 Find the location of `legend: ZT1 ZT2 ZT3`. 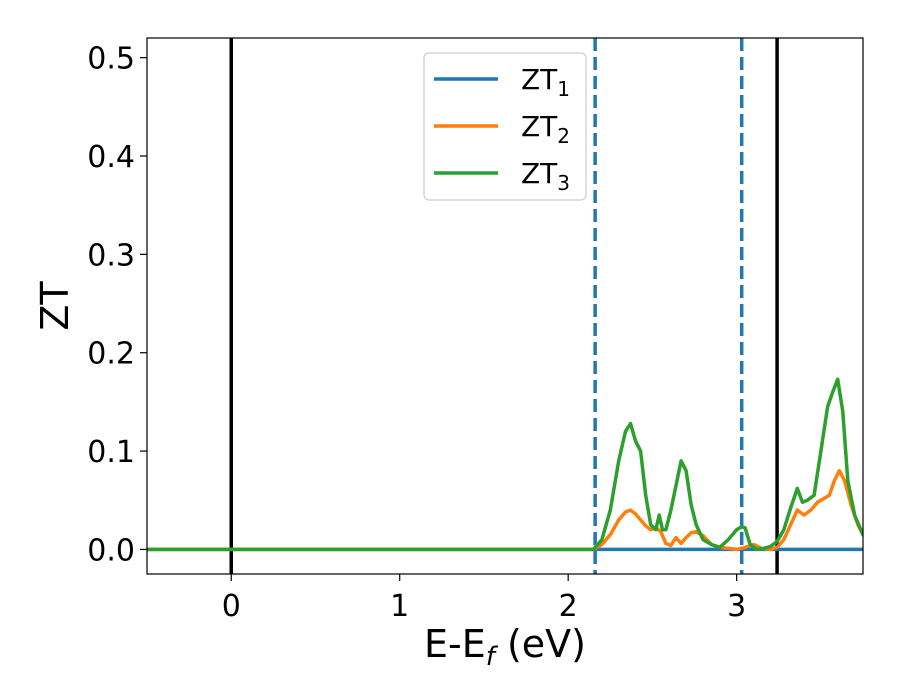

legend: ZT1 ZT2 ZT3 is located at coordinates (505, 126).